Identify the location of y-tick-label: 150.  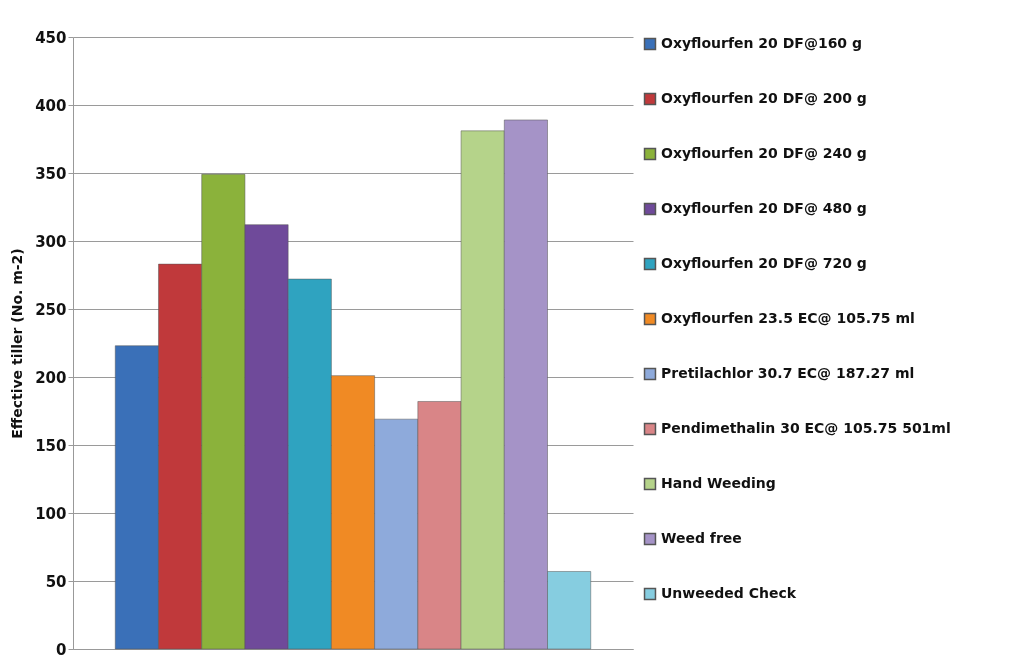
(51, 445).